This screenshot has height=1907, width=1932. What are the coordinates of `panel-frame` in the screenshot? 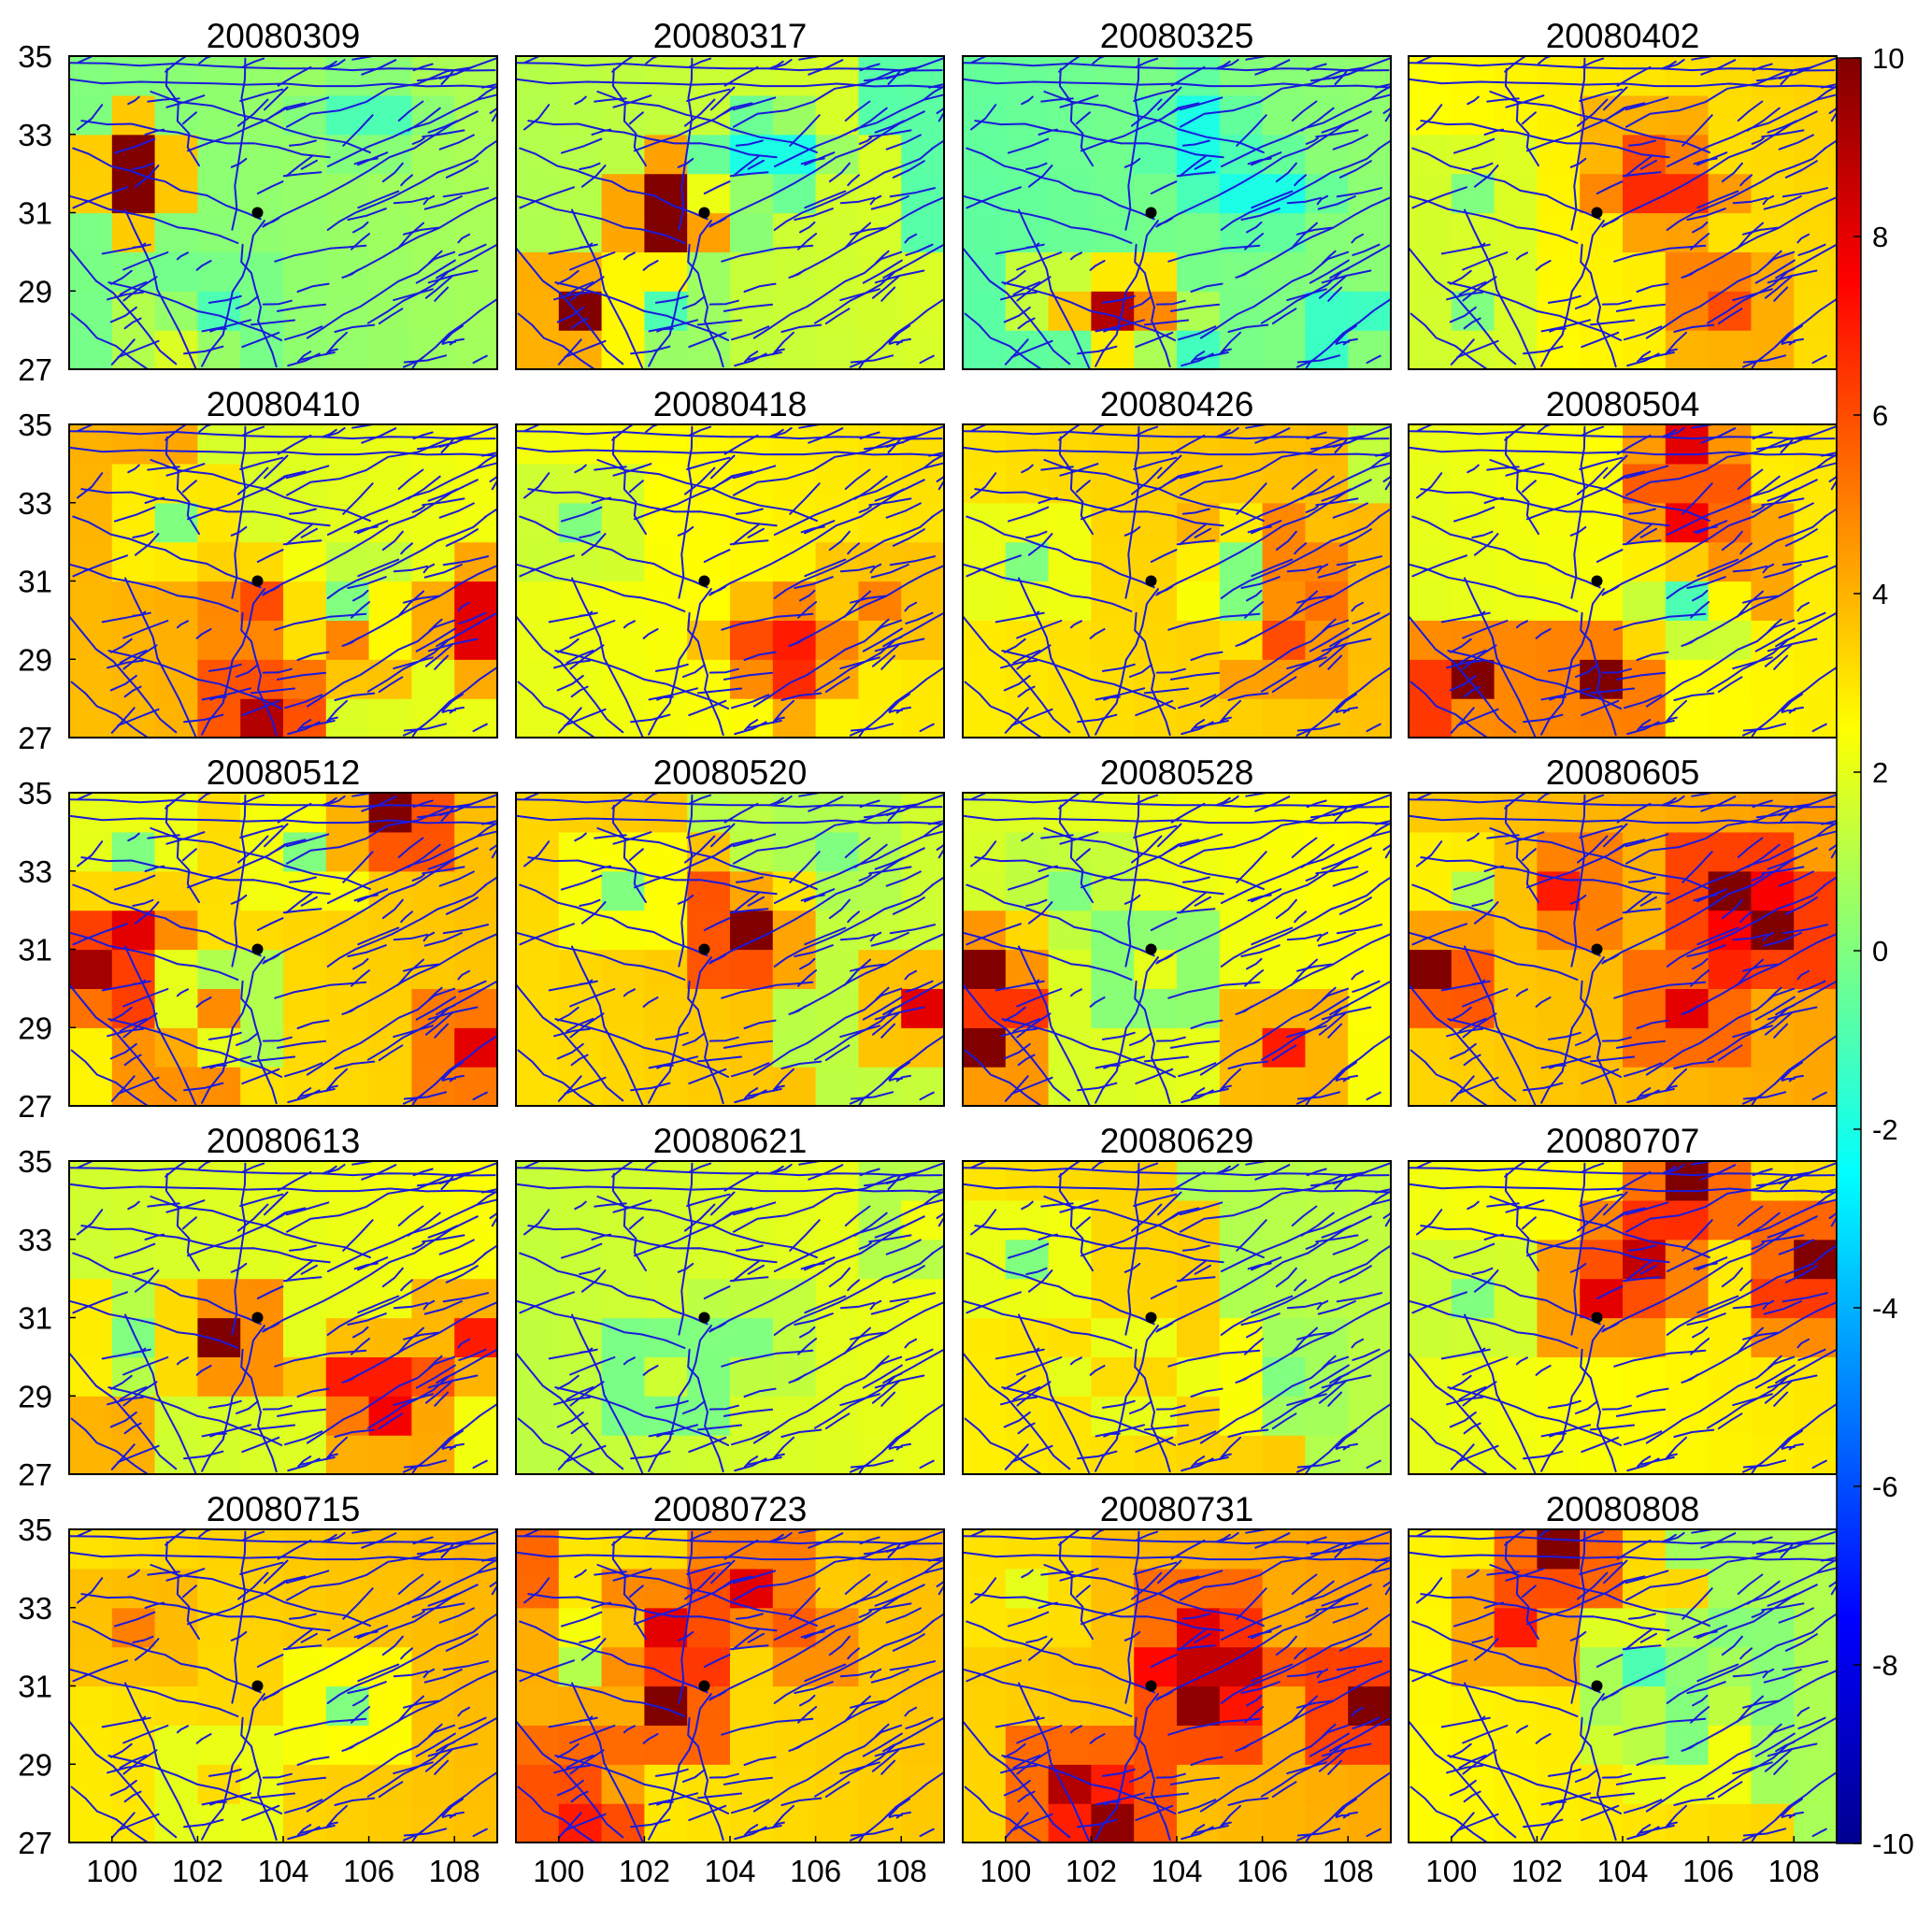 It's located at (1177, 580).